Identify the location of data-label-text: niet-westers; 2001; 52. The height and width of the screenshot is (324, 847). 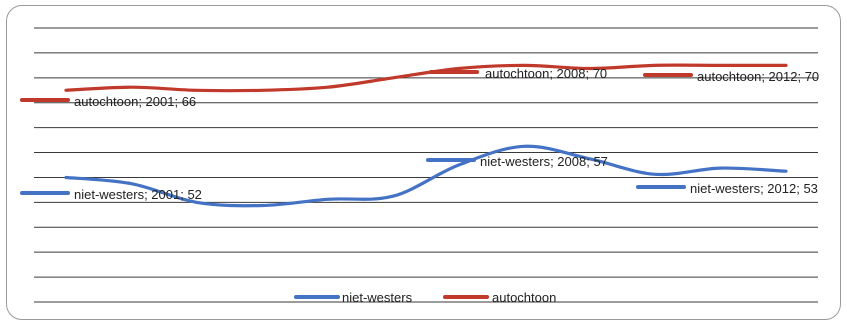
(138, 194).